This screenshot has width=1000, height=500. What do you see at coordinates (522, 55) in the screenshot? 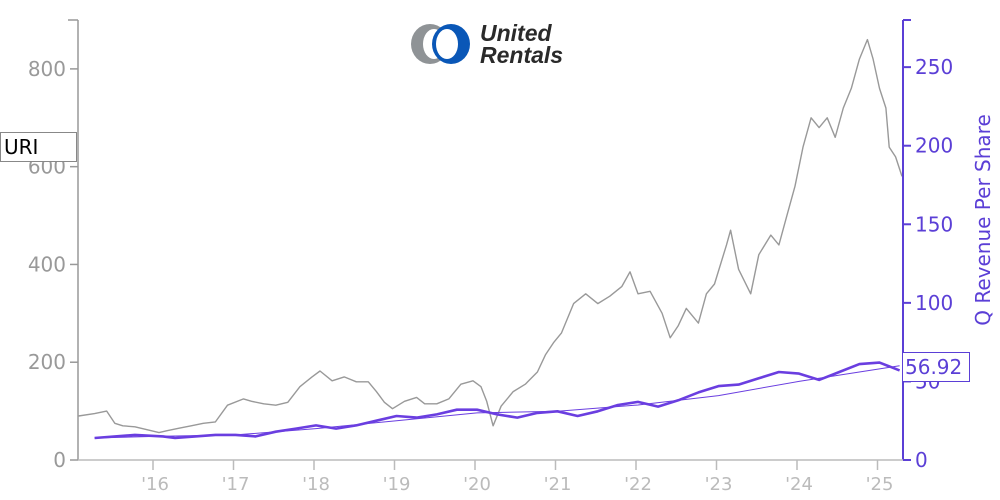
I see `logo-text-line2: Rentals` at bounding box center [522, 55].